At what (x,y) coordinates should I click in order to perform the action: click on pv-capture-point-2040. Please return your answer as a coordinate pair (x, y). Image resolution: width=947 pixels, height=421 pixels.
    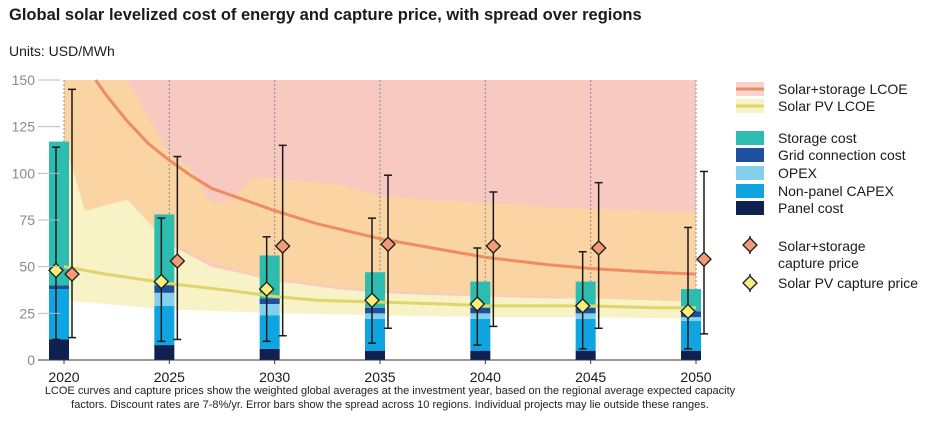
    Looking at the image, I should click on (477, 304).